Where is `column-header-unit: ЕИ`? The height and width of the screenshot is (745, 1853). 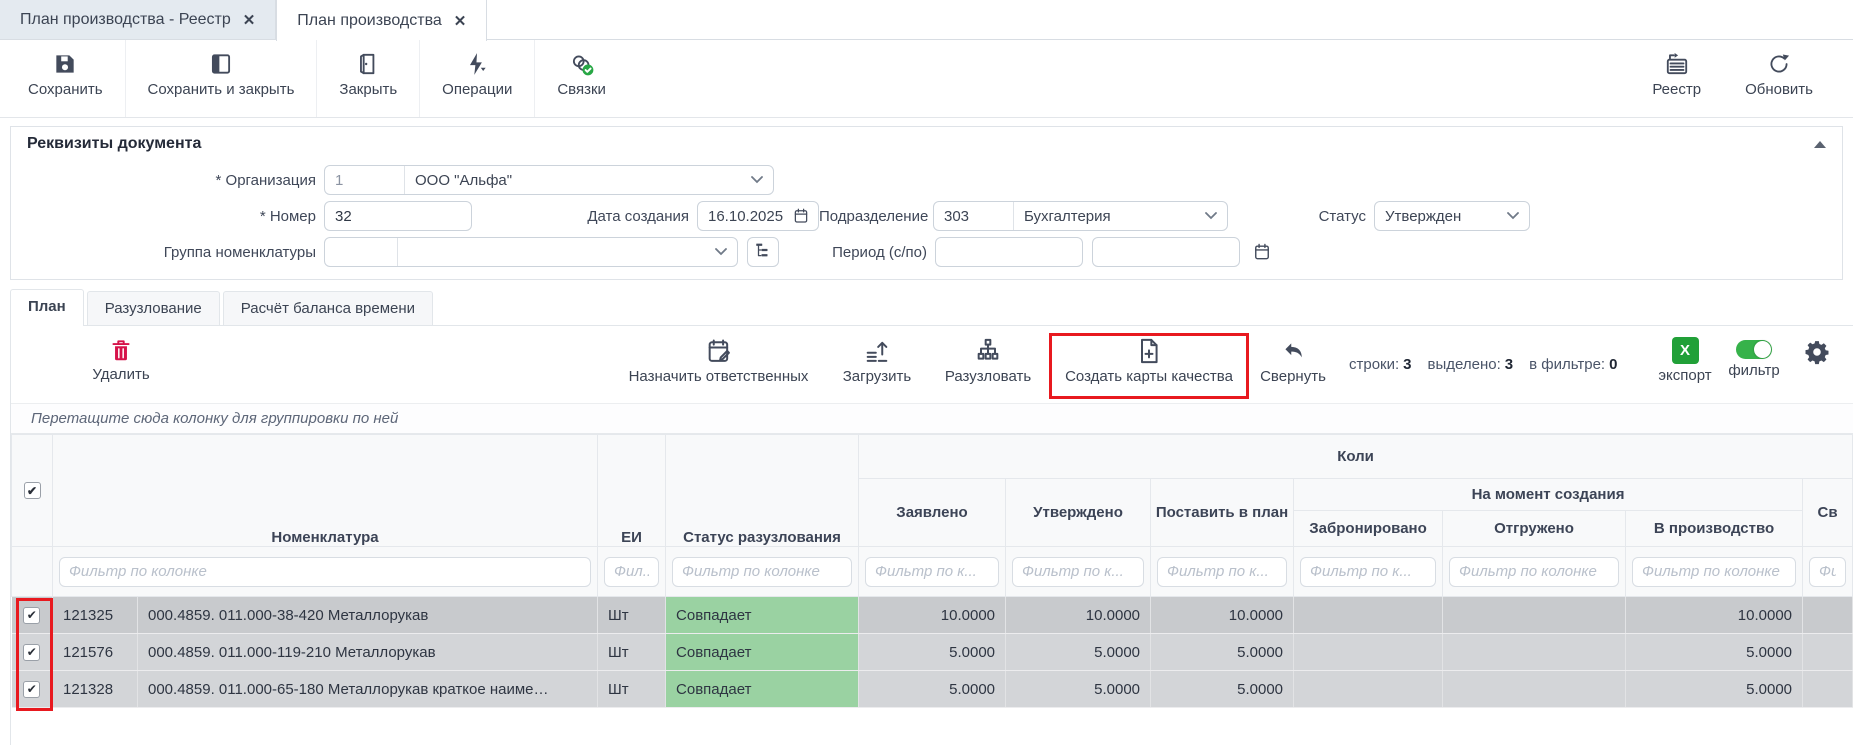 column-header-unit: ЕИ is located at coordinates (632, 490).